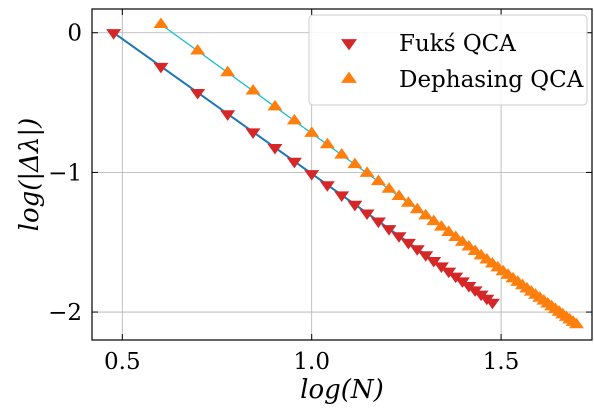 The image size is (594, 415). Describe the element at coordinates (342, 390) in the screenshot. I see `x-axis-label: log(N)` at that location.